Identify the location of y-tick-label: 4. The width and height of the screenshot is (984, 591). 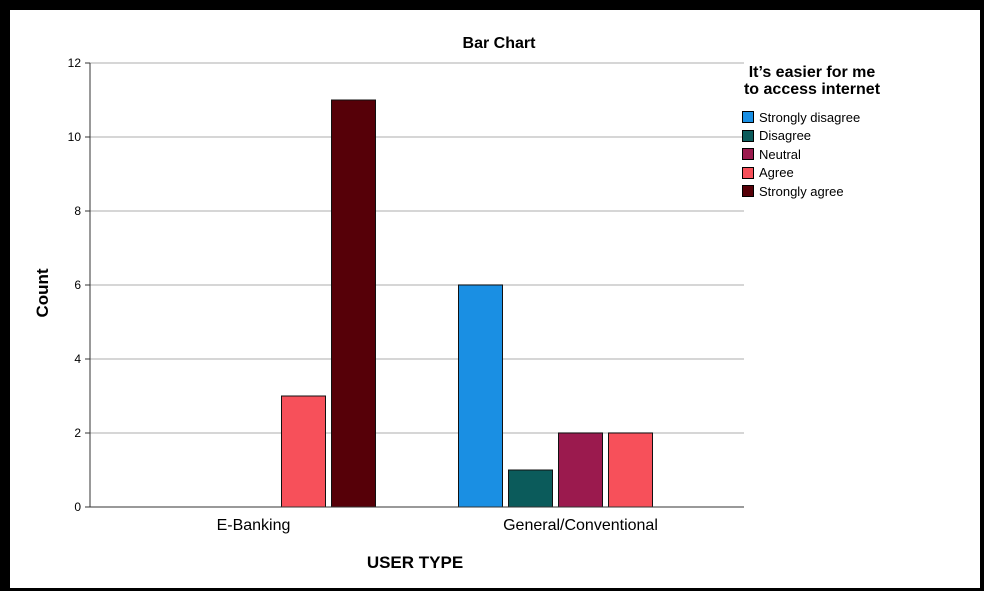
(77, 359).